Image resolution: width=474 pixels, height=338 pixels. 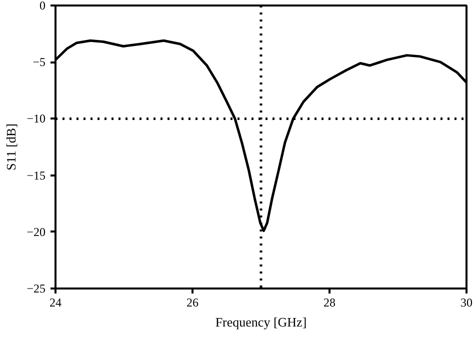 I want to click on x-tick-label: 30, so click(x=466, y=303).